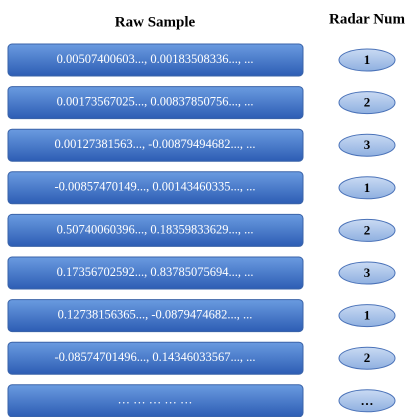 This screenshot has height=417, width=411. Describe the element at coordinates (367, 19) in the screenshot. I see `radar-header: Radar Num` at that location.